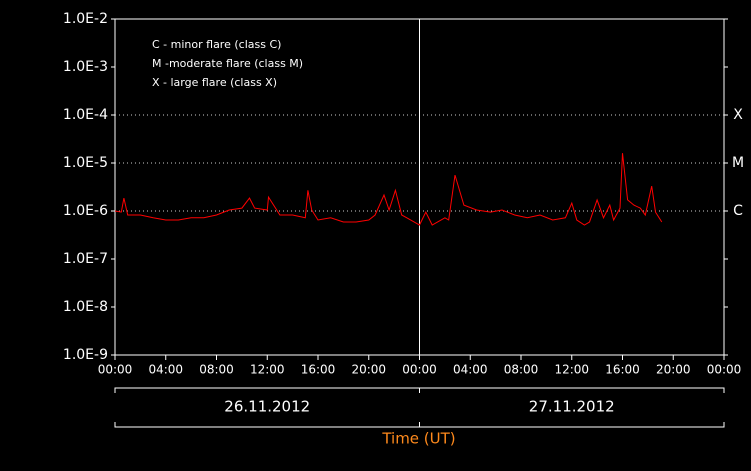 The width and height of the screenshot is (751, 471). I want to click on y-tick-label: 1.0E-6, so click(85, 211).